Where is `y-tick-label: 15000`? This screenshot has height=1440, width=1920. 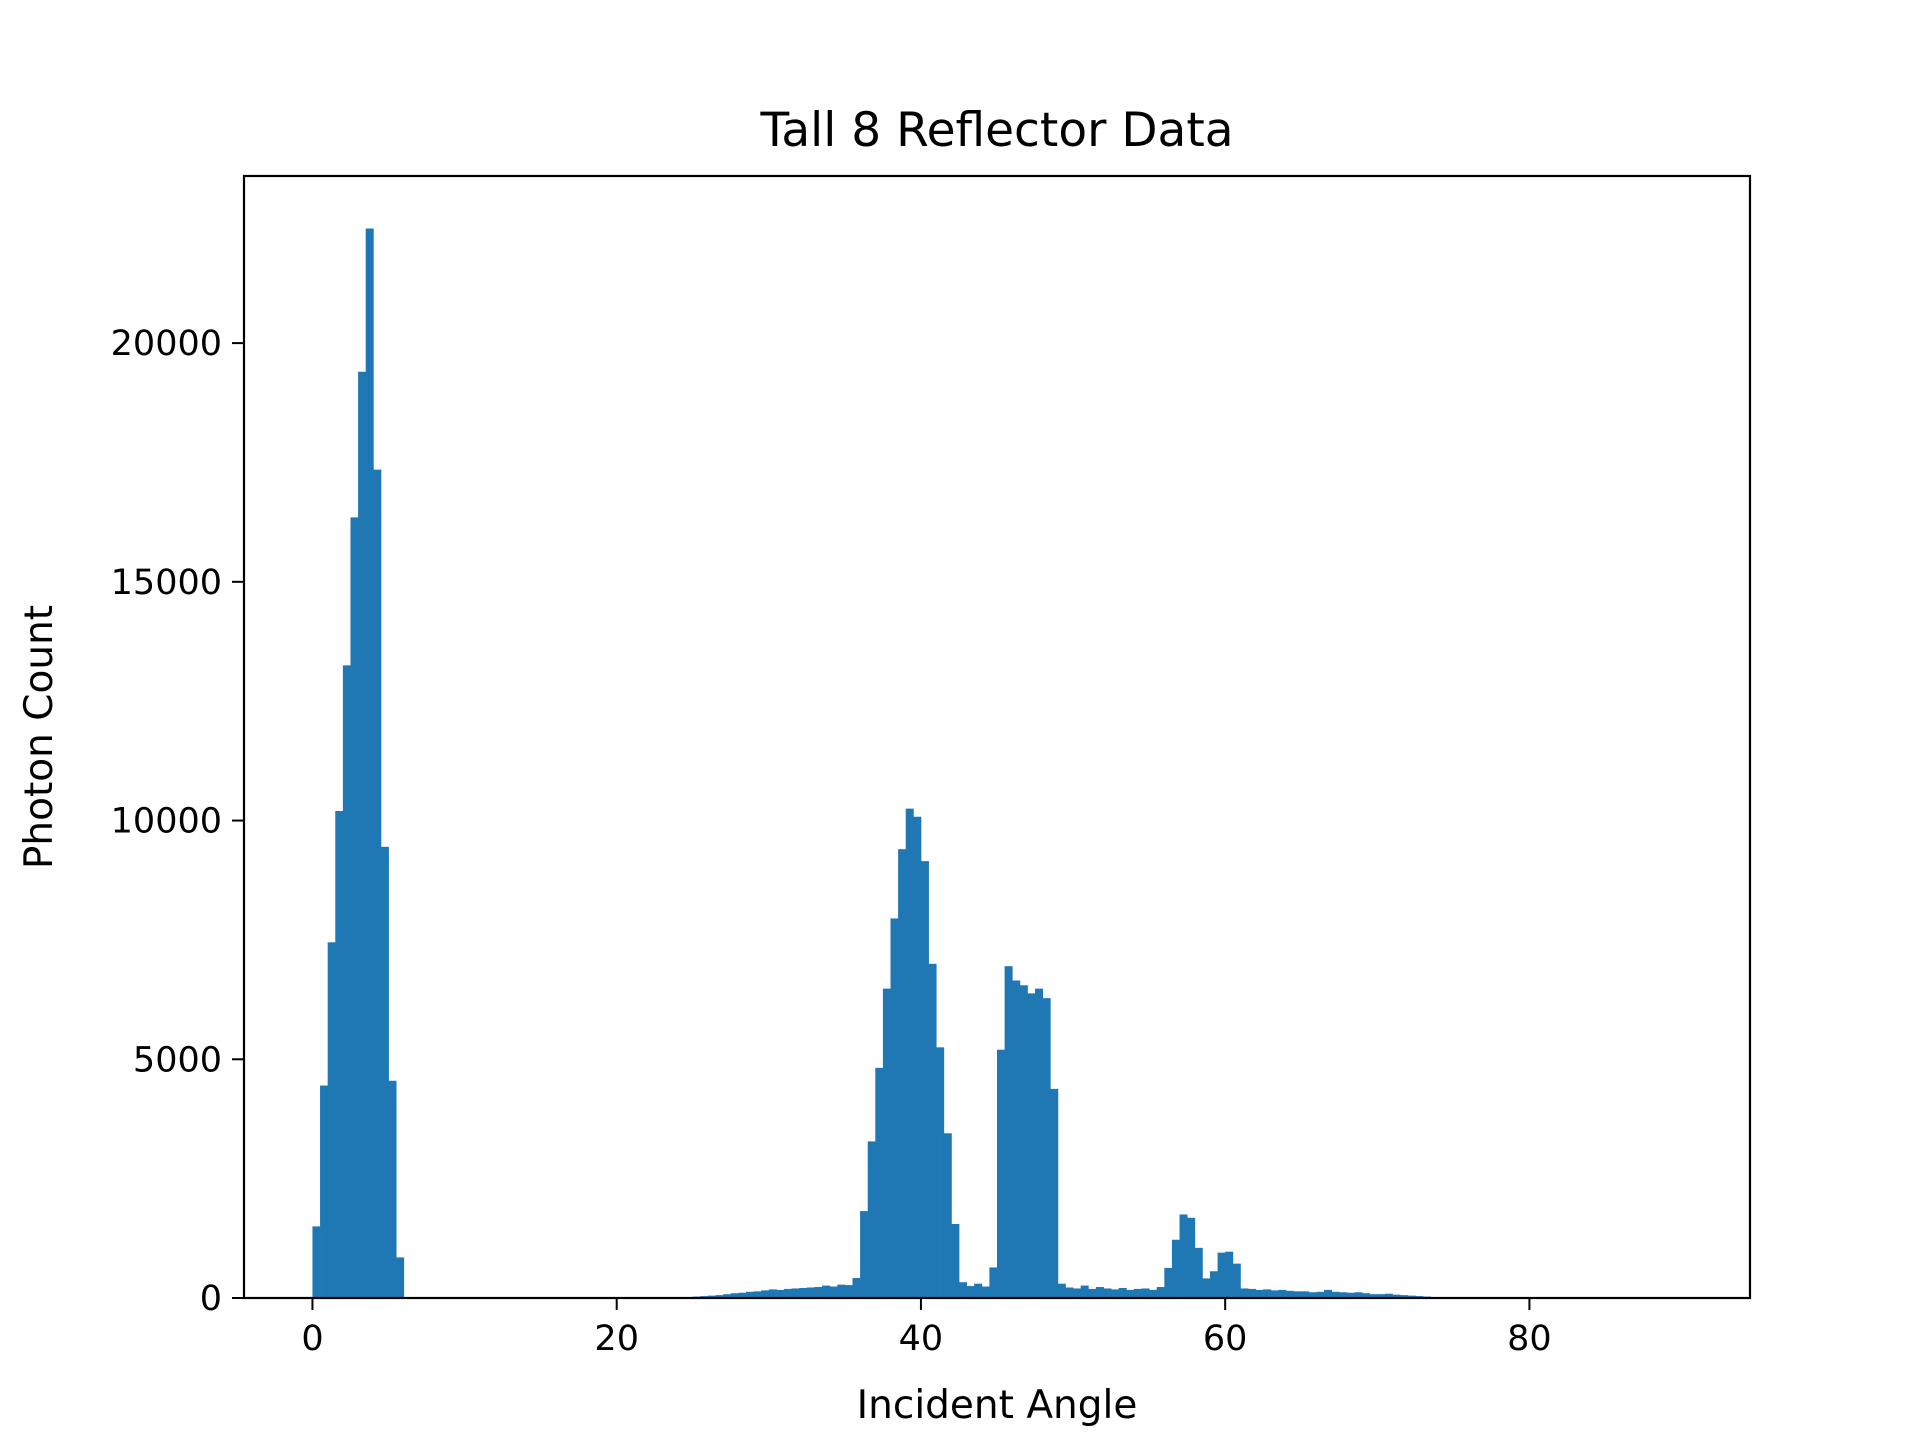 y-tick-label: 15000 is located at coordinates (166, 583).